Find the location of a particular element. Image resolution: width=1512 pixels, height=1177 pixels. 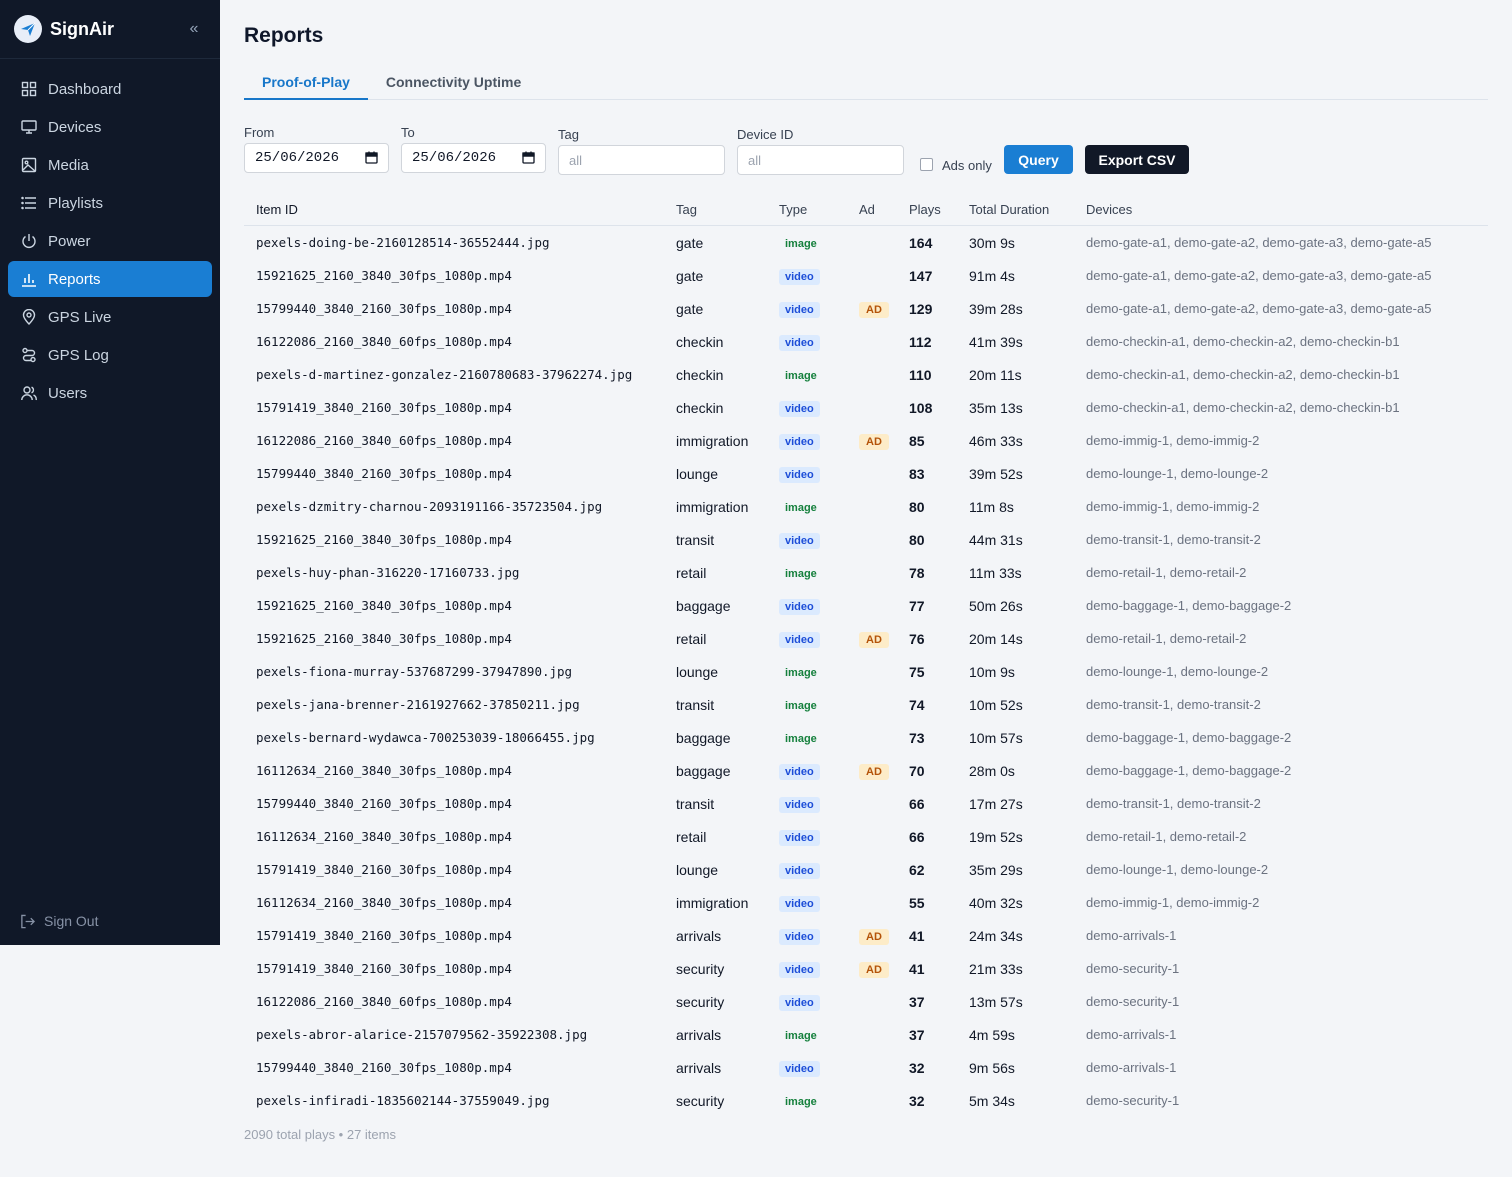

duration-cell: 91m 4s is located at coordinates (992, 275).